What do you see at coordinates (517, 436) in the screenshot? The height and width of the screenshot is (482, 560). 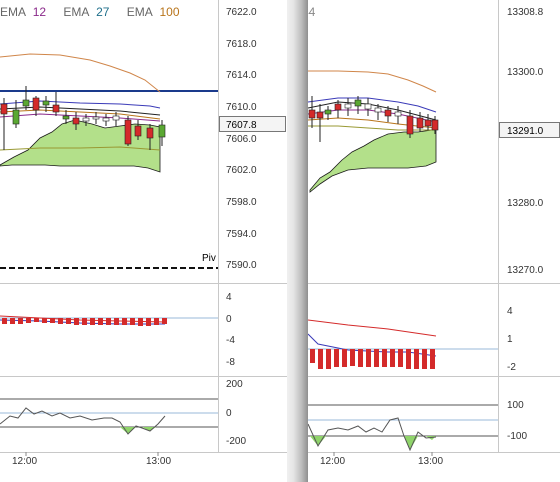 I see `cci-tick-label: -100` at bounding box center [517, 436].